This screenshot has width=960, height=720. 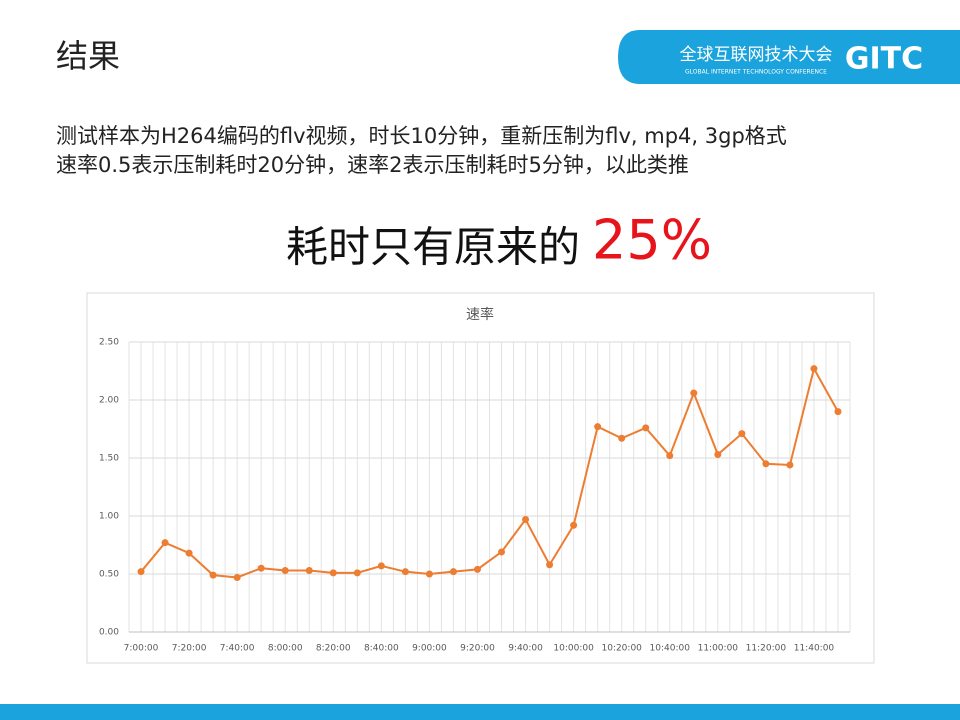 What do you see at coordinates (109, 517) in the screenshot?
I see `y-tick-label: 1.00` at bounding box center [109, 517].